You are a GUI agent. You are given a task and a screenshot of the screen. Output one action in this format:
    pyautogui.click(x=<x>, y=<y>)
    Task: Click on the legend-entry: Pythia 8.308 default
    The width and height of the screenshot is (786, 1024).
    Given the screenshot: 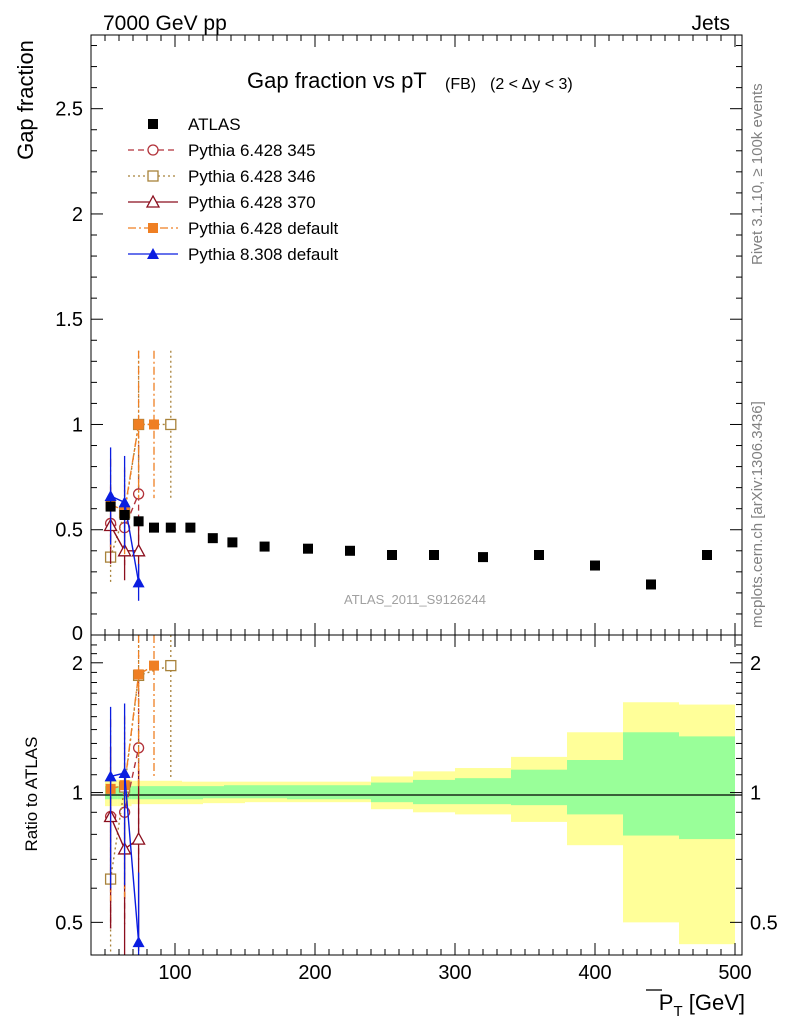 What is the action you would take?
    pyautogui.click(x=233, y=254)
    